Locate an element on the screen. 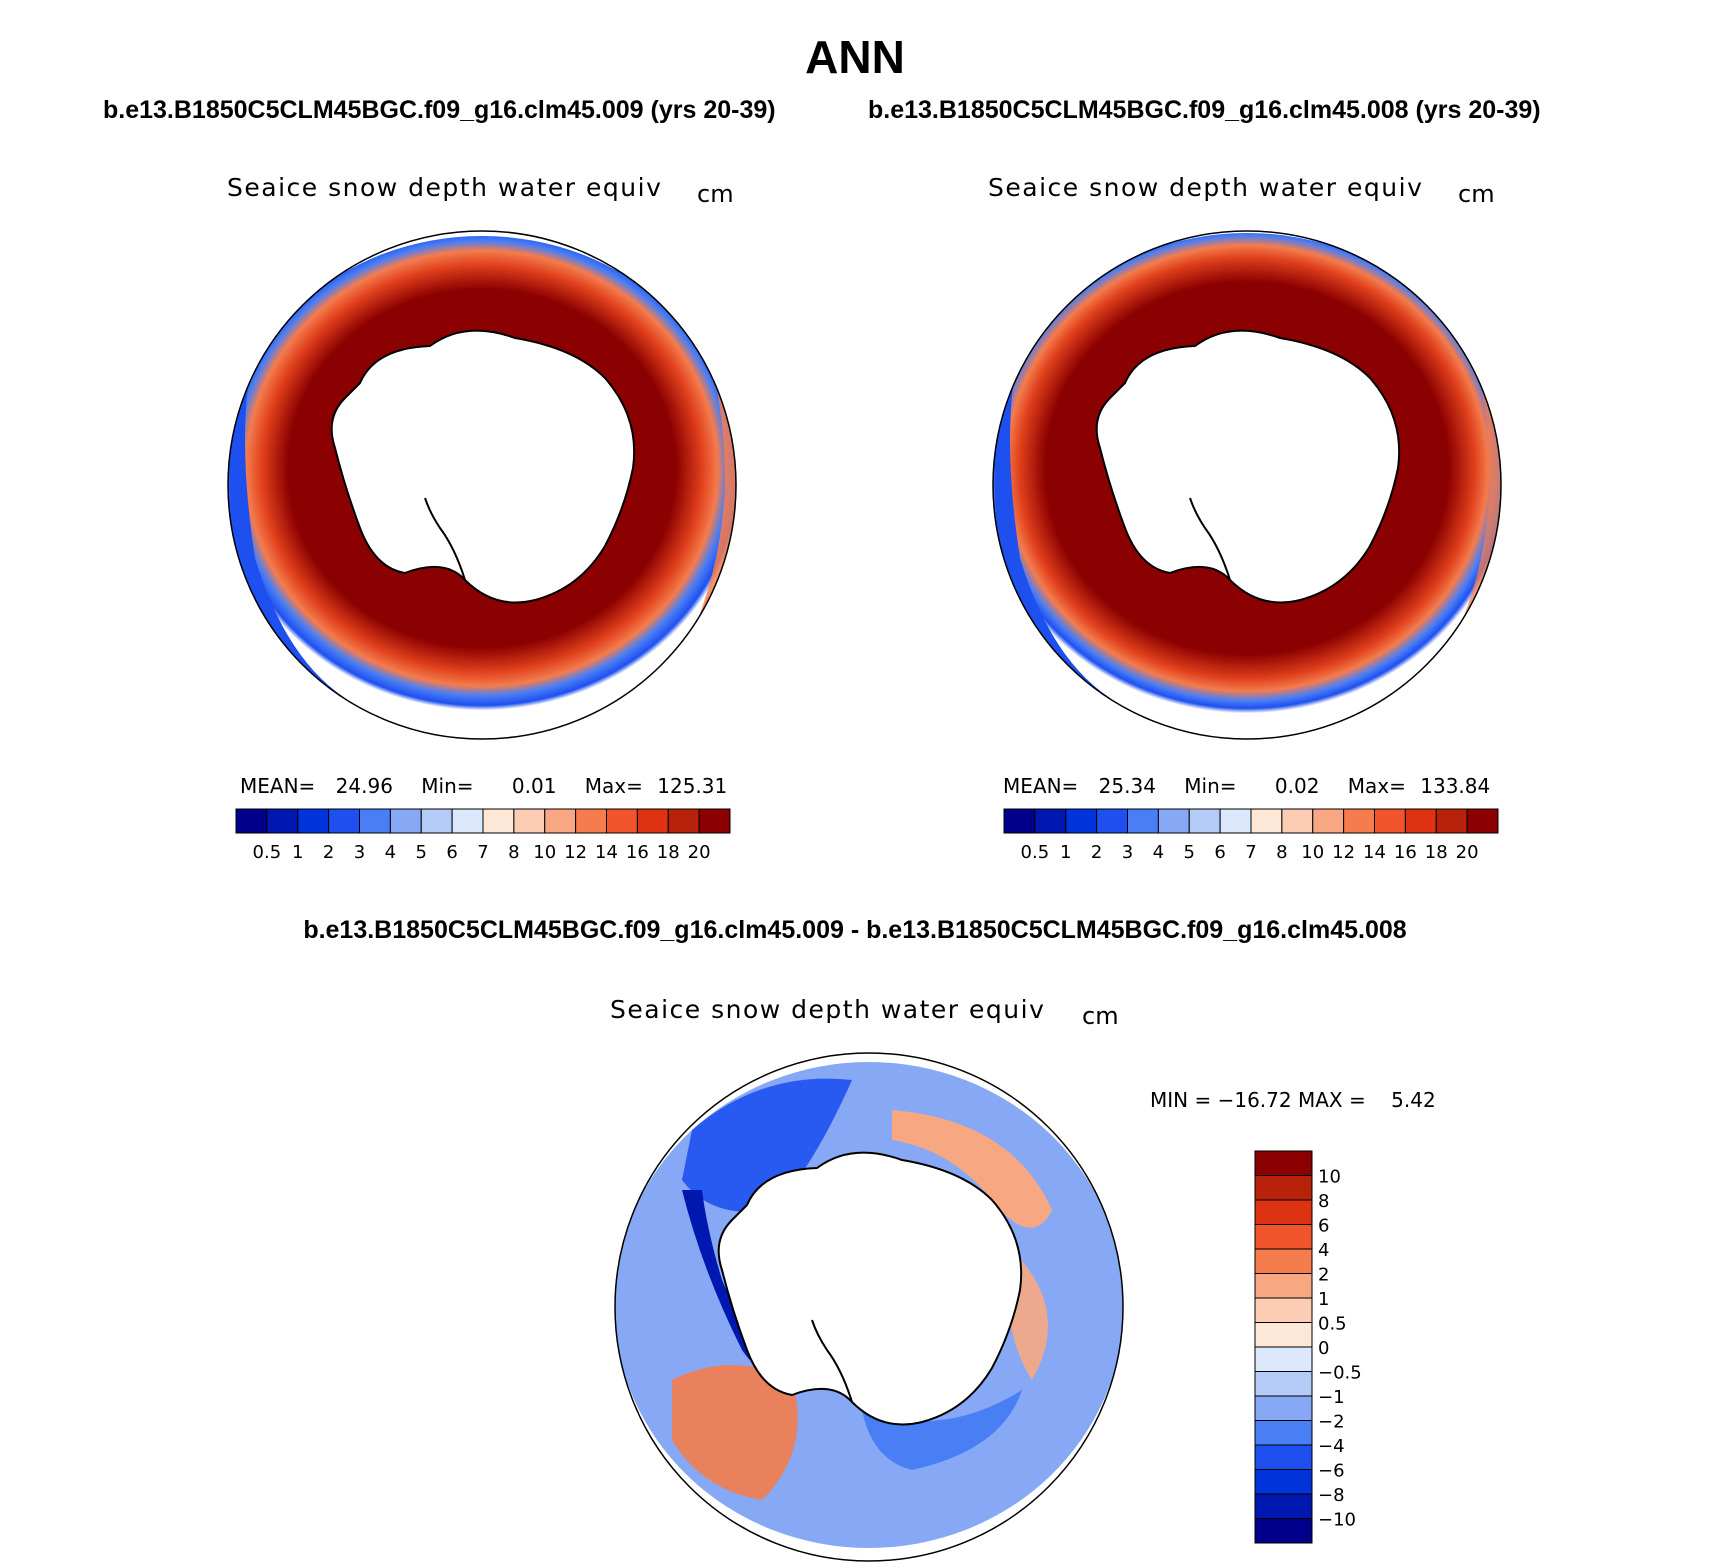  diff-colorbar-label: −2 is located at coordinates (1331, 1422).